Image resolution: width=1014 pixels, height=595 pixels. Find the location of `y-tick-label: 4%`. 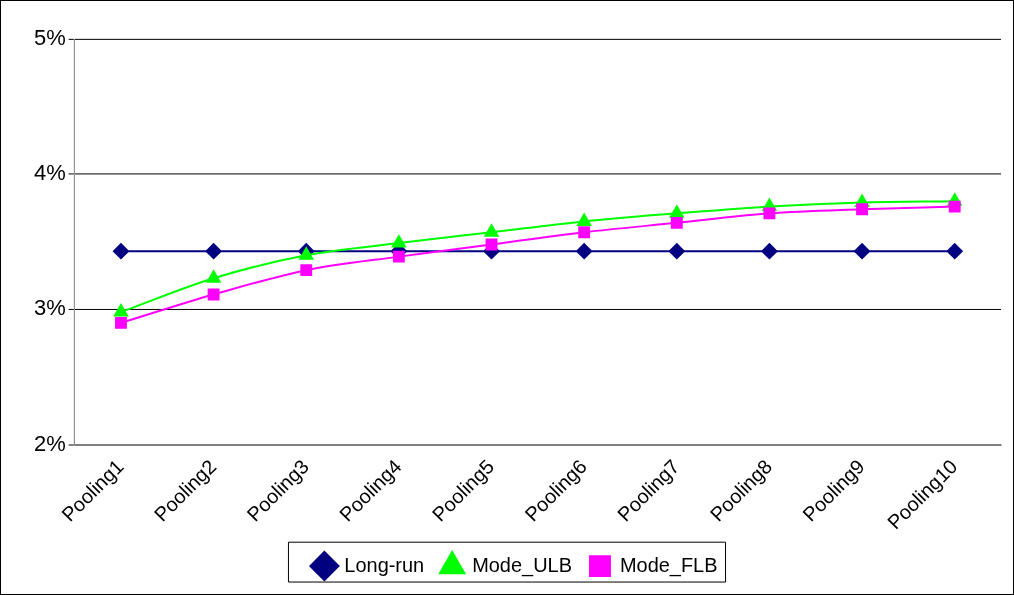

y-tick-label: 4% is located at coordinates (49, 173).